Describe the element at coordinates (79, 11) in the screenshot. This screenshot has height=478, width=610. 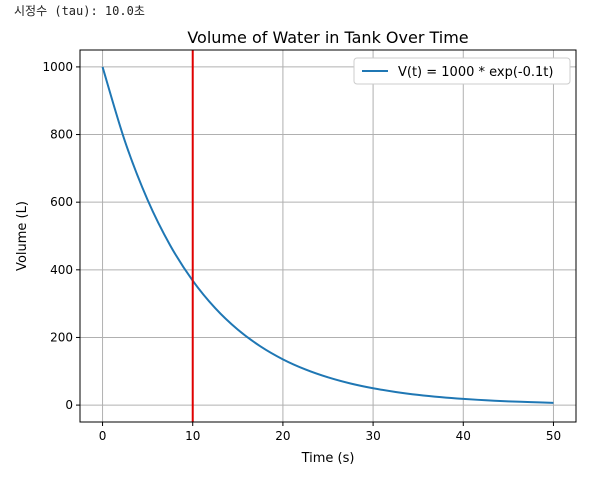
I see `time-constant-note: 시정수 (tau): 10.0초` at that location.